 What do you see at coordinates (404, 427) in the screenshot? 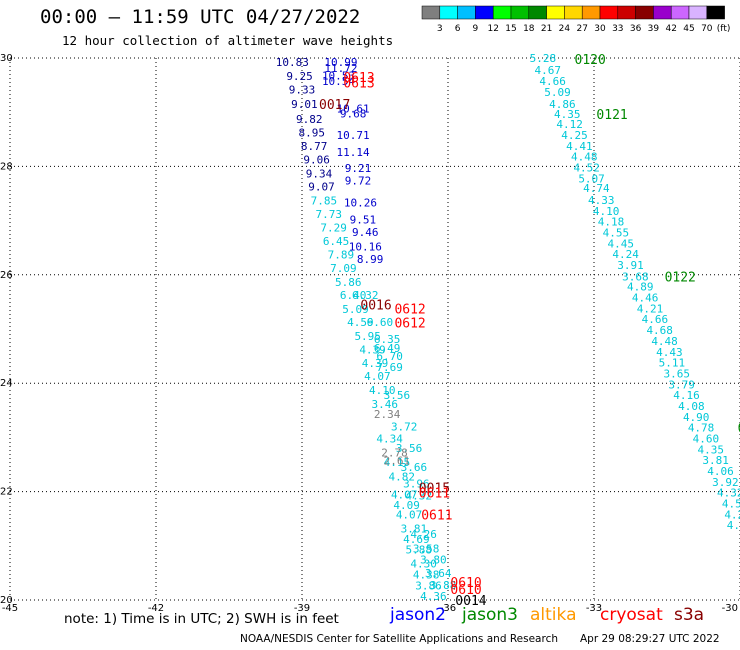
I see `swh-value: 3.72` at bounding box center [404, 427].